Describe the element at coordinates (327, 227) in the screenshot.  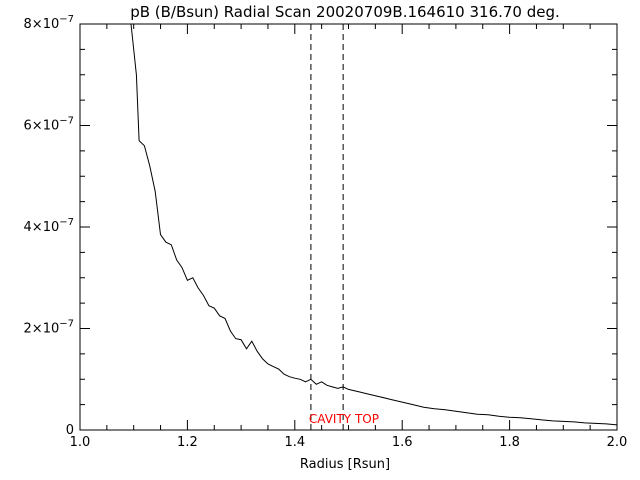
I see `cavity-markers` at that location.